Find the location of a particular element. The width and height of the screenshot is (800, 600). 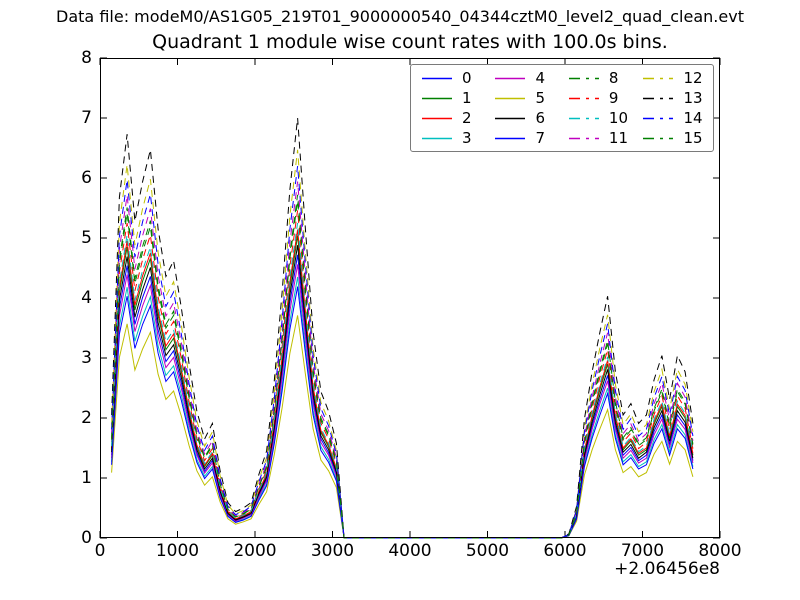

legend-item: 7 is located at coordinates (524, 138).